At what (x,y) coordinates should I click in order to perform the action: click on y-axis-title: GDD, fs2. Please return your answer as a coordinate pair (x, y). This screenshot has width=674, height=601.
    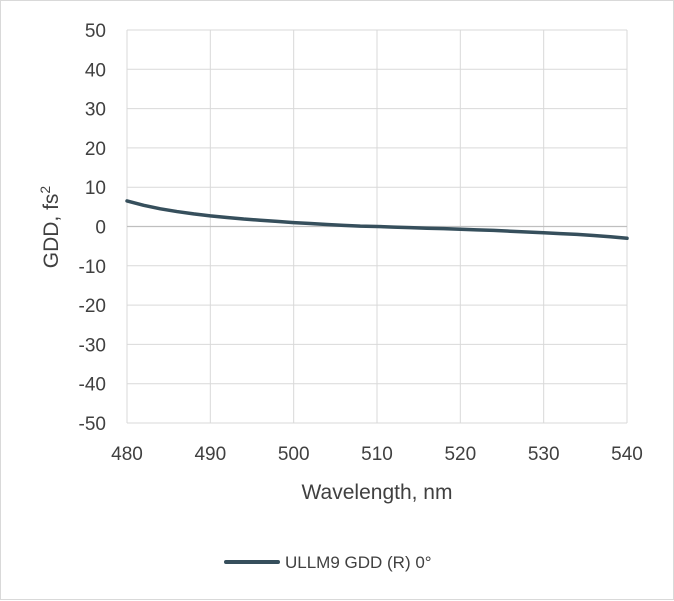
    Looking at the image, I should click on (50, 227).